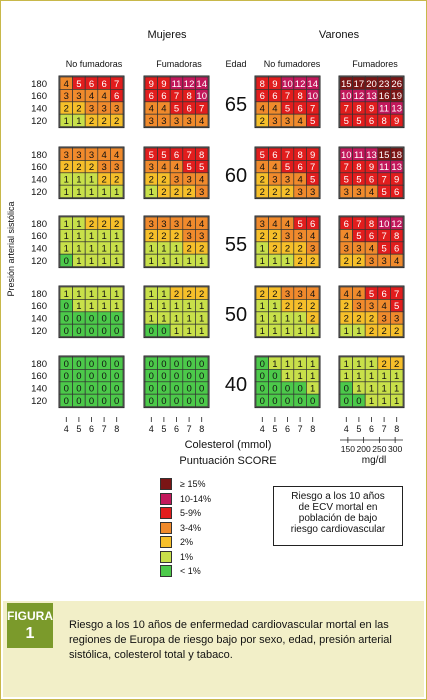 This screenshot has height=700, width=427. Describe the element at coordinates (39, 261) in the screenshot. I see `sbp-tick-label: 120` at that location.